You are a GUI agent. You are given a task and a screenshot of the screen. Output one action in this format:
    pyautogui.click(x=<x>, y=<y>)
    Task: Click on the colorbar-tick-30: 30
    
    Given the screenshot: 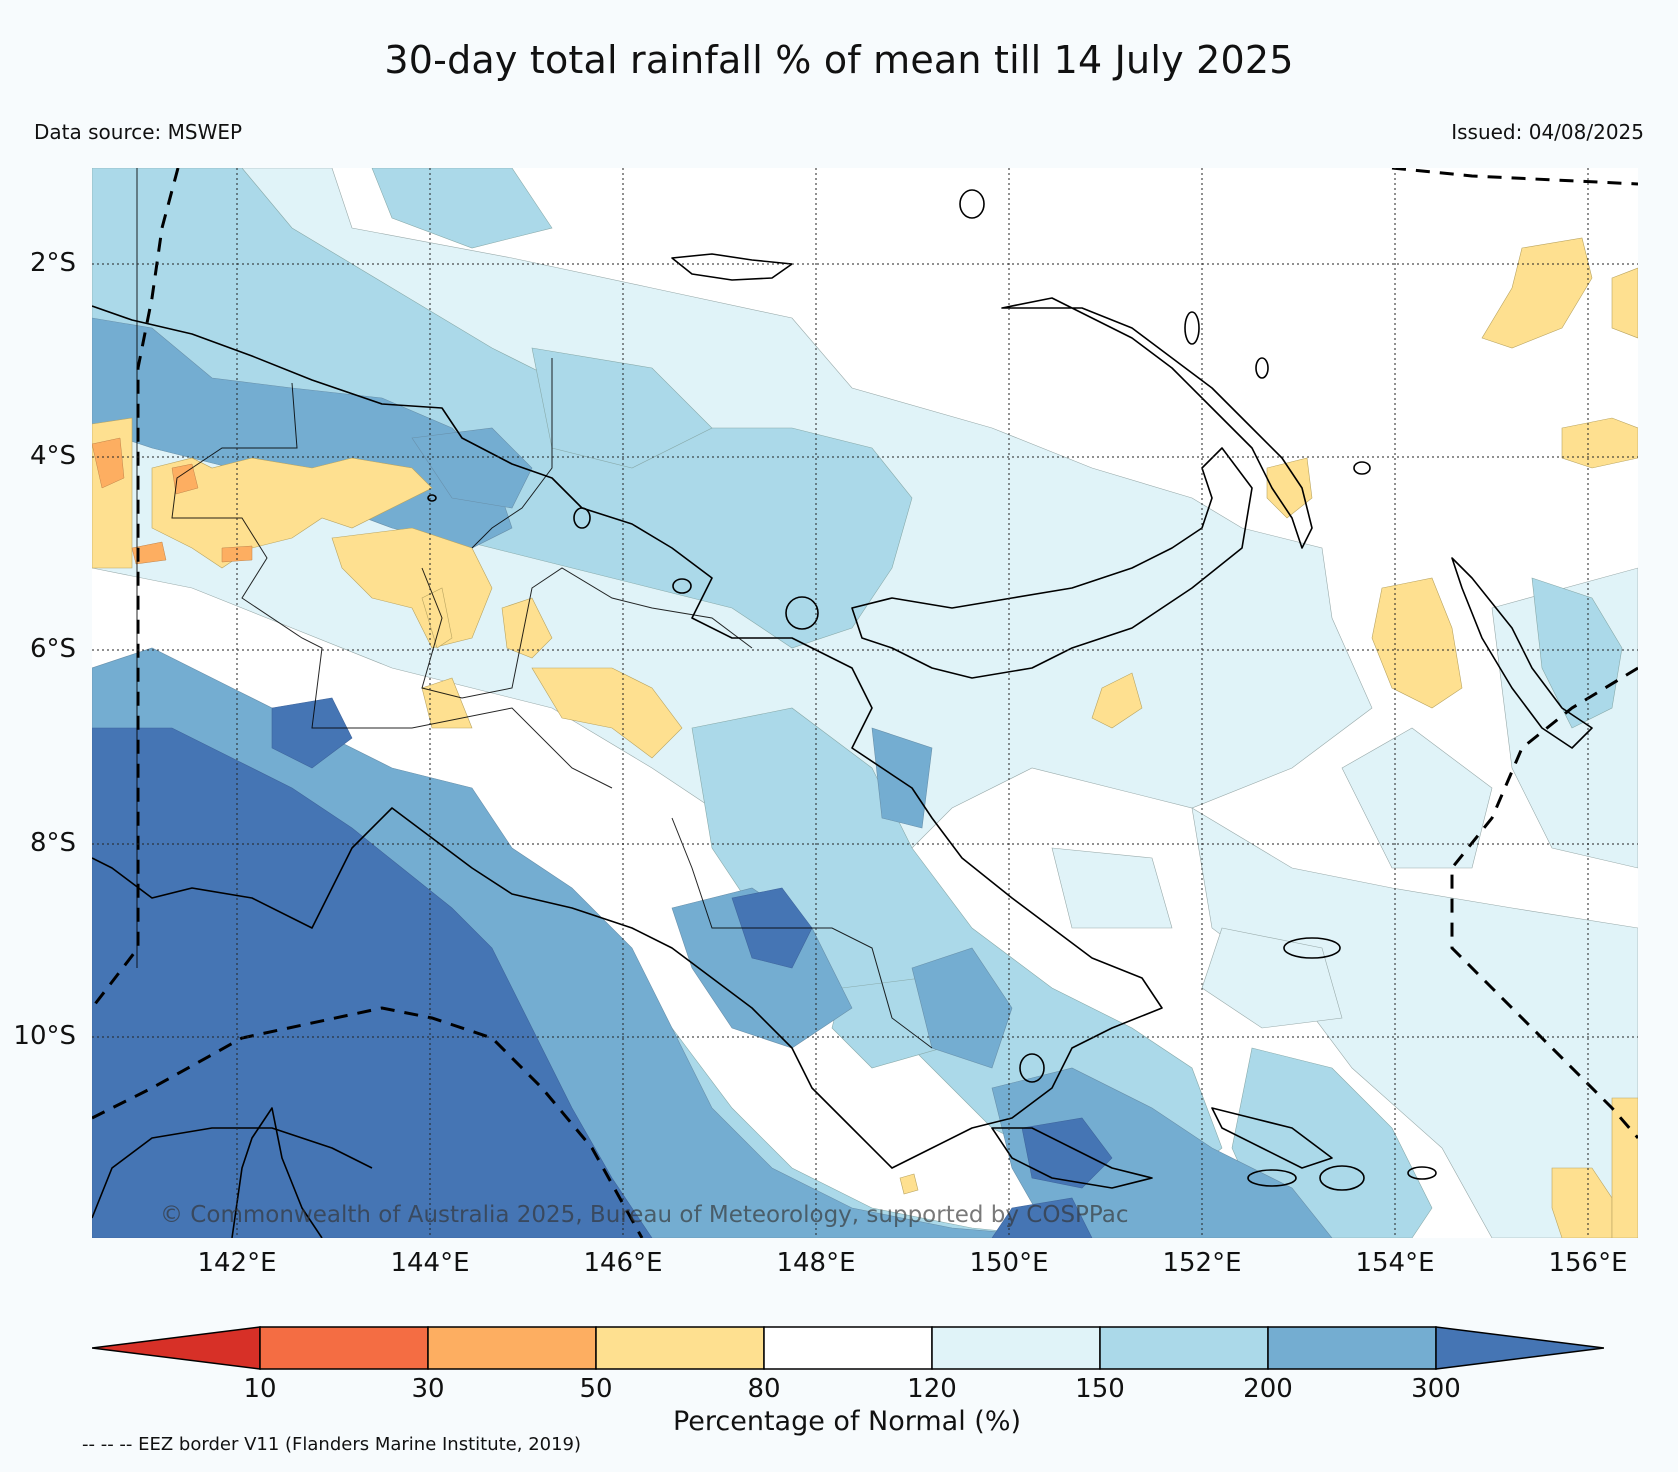 What is the action you would take?
    pyautogui.click(x=428, y=1389)
    